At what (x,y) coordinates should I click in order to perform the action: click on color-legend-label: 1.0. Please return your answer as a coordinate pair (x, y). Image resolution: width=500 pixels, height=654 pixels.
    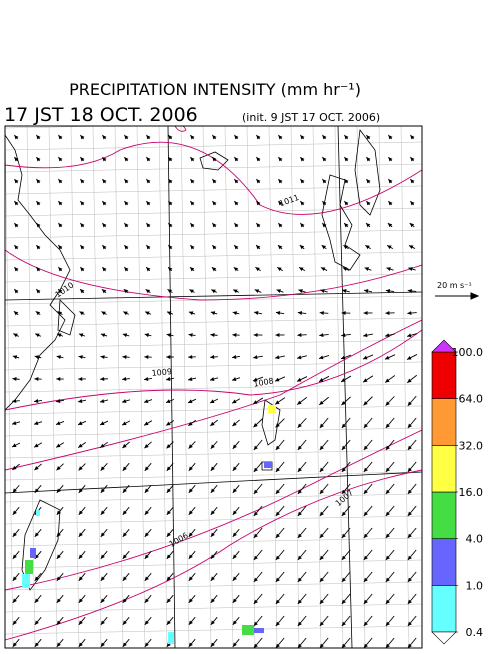
    Looking at the image, I should click on (475, 585).